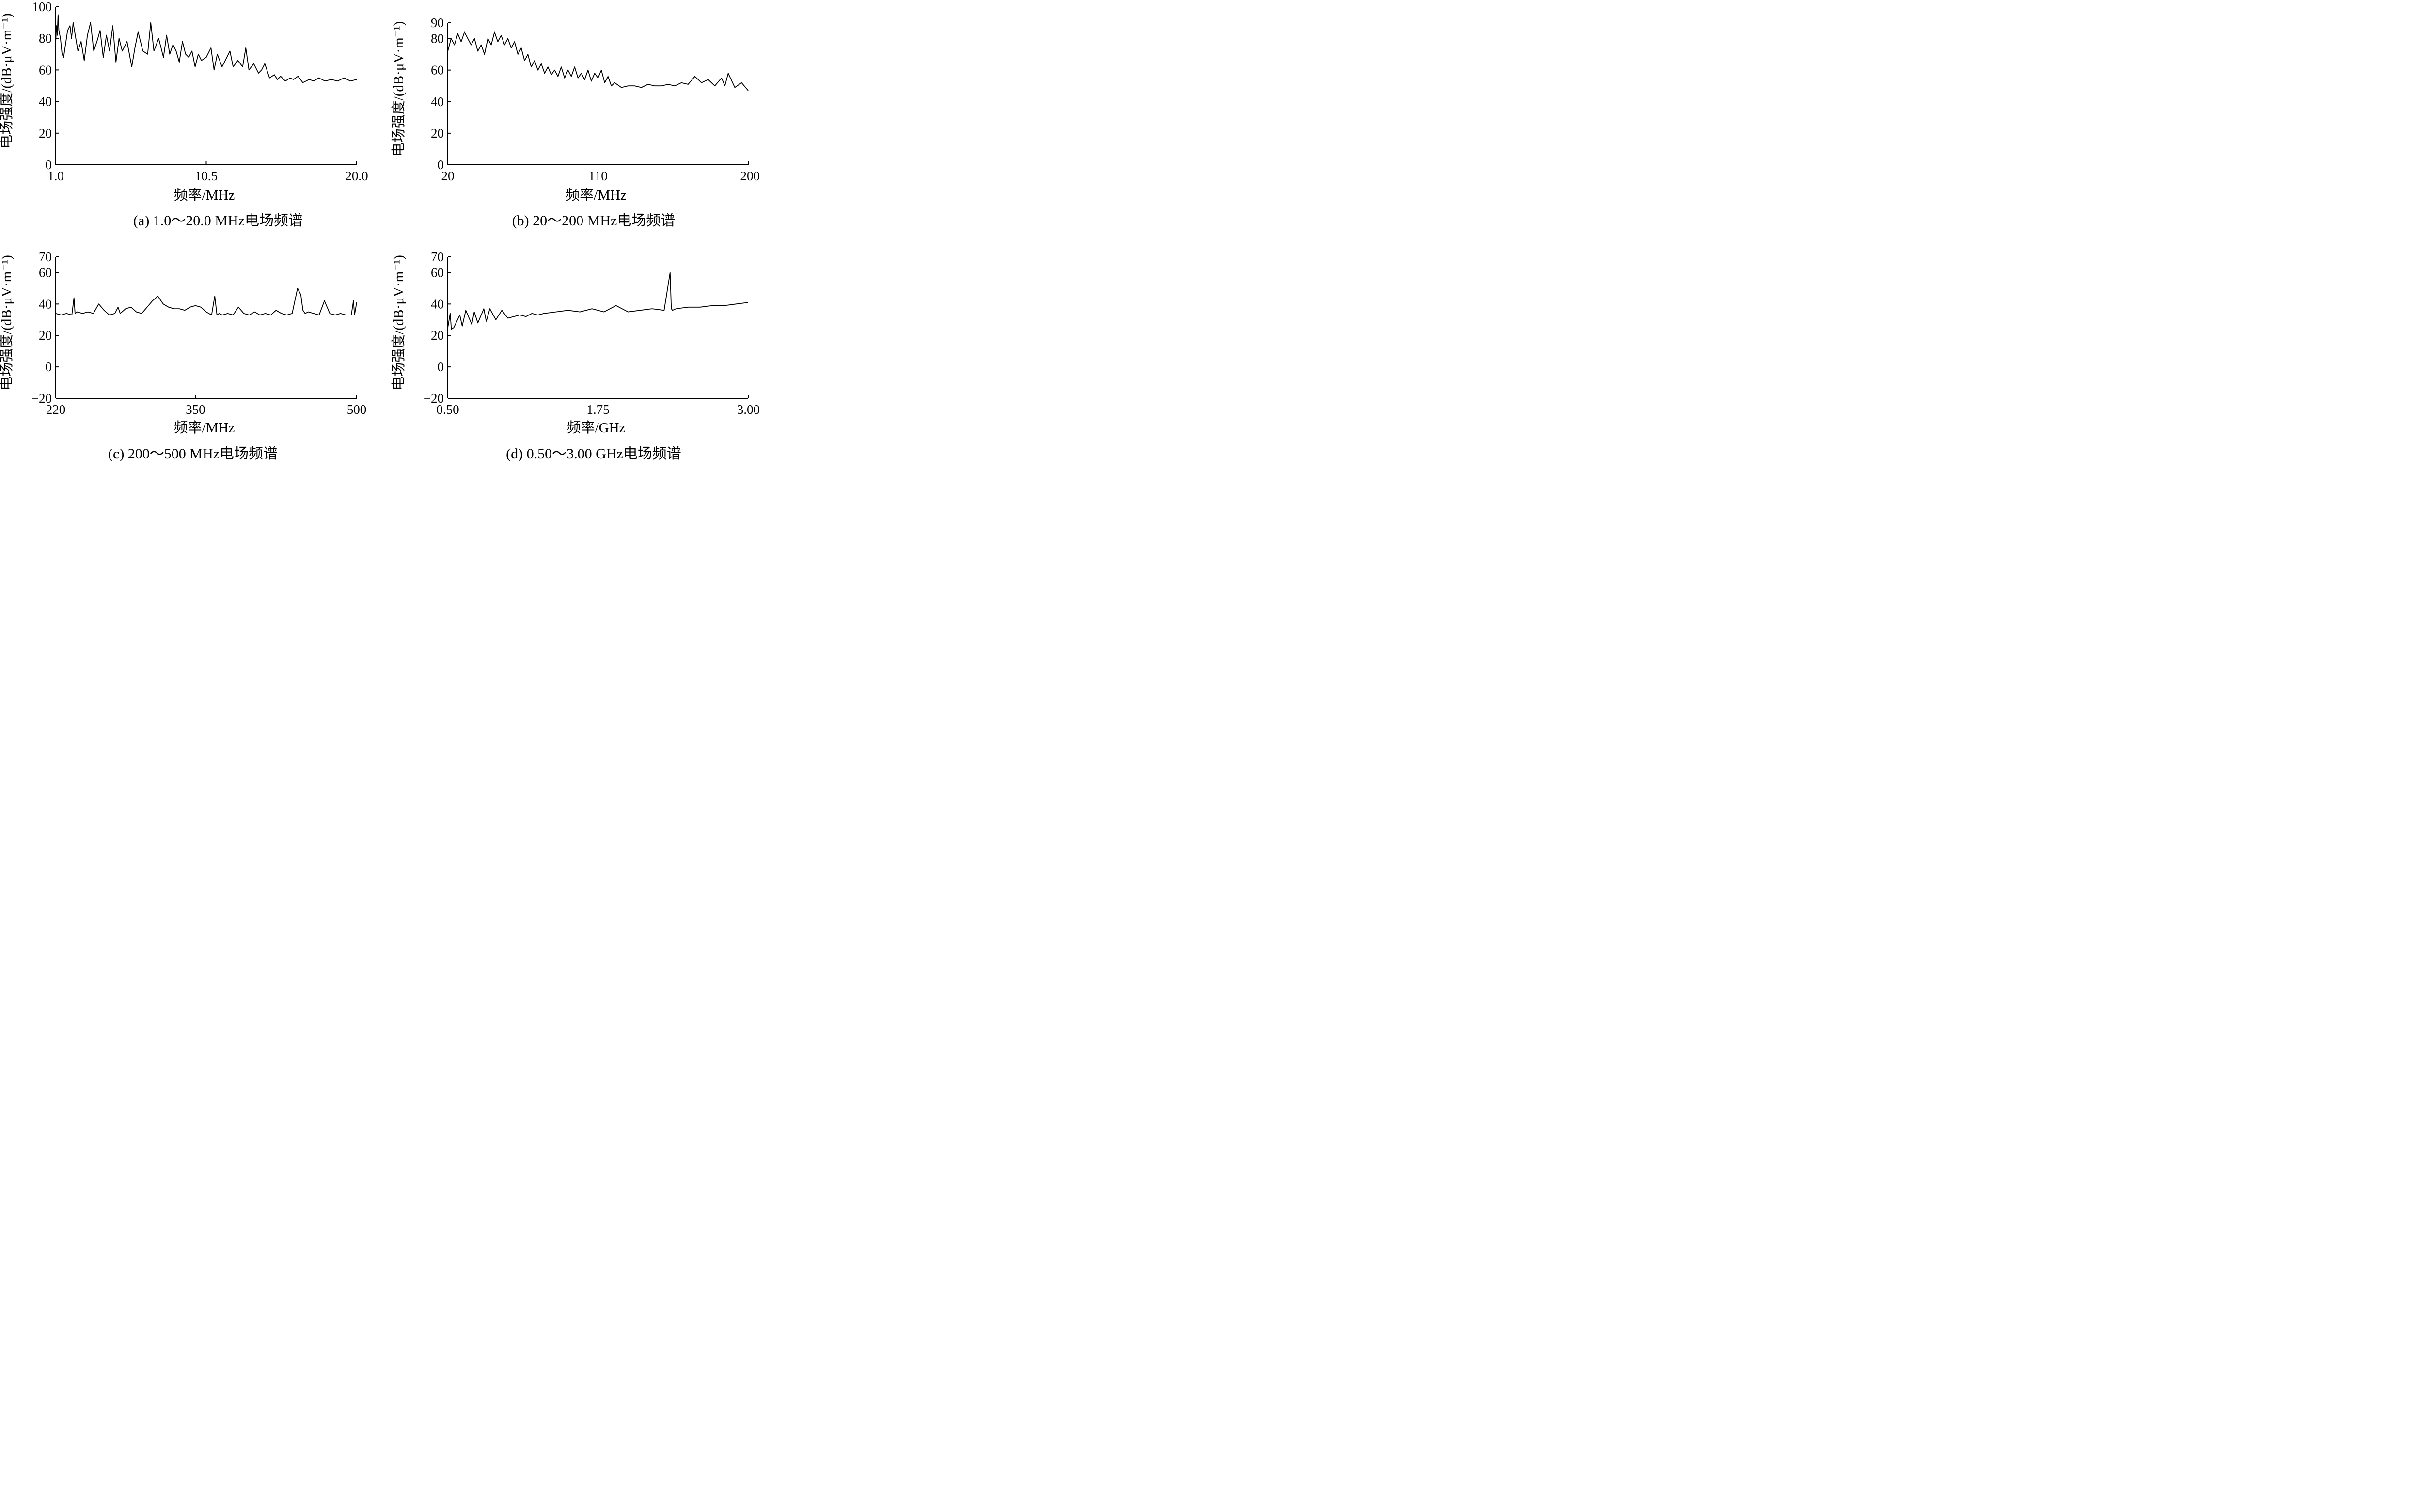 This screenshot has width=2423, height=1512. I want to click on y-tick-label: 100, so click(42, 7).